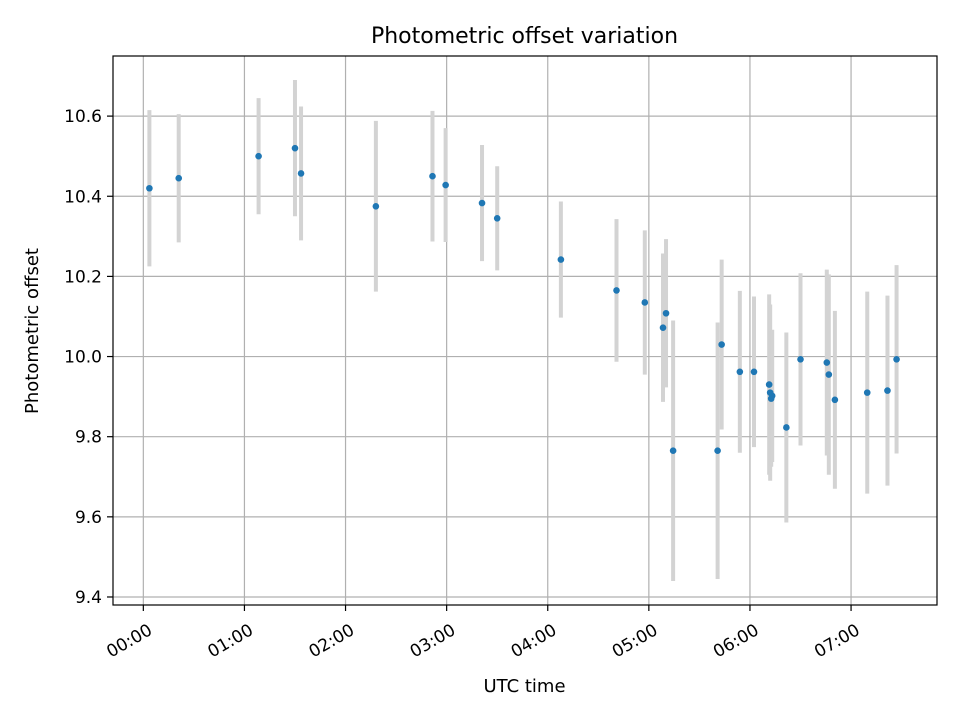  Describe the element at coordinates (83, 197) in the screenshot. I see `y-tick-label: 10.4` at that location.